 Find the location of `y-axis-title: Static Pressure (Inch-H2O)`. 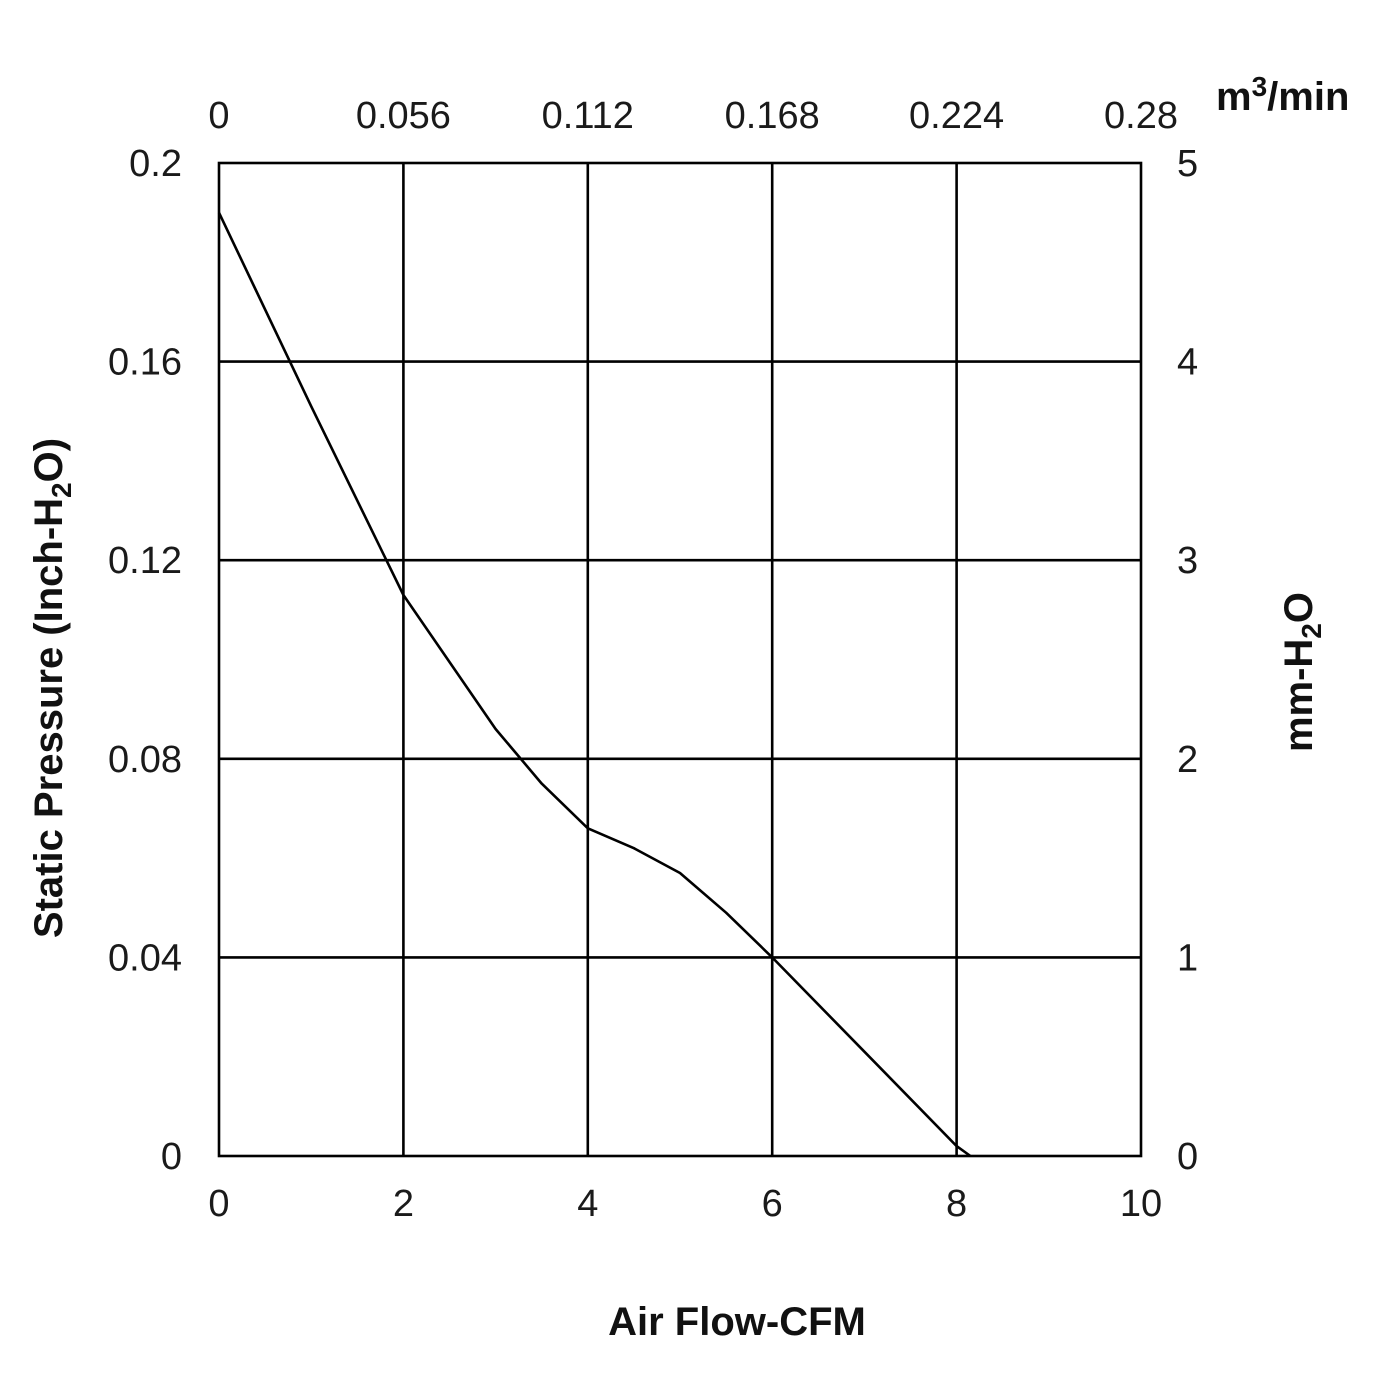

y-axis-title: Static Pressure (Inch-H2O) is located at coordinates (52, 688).